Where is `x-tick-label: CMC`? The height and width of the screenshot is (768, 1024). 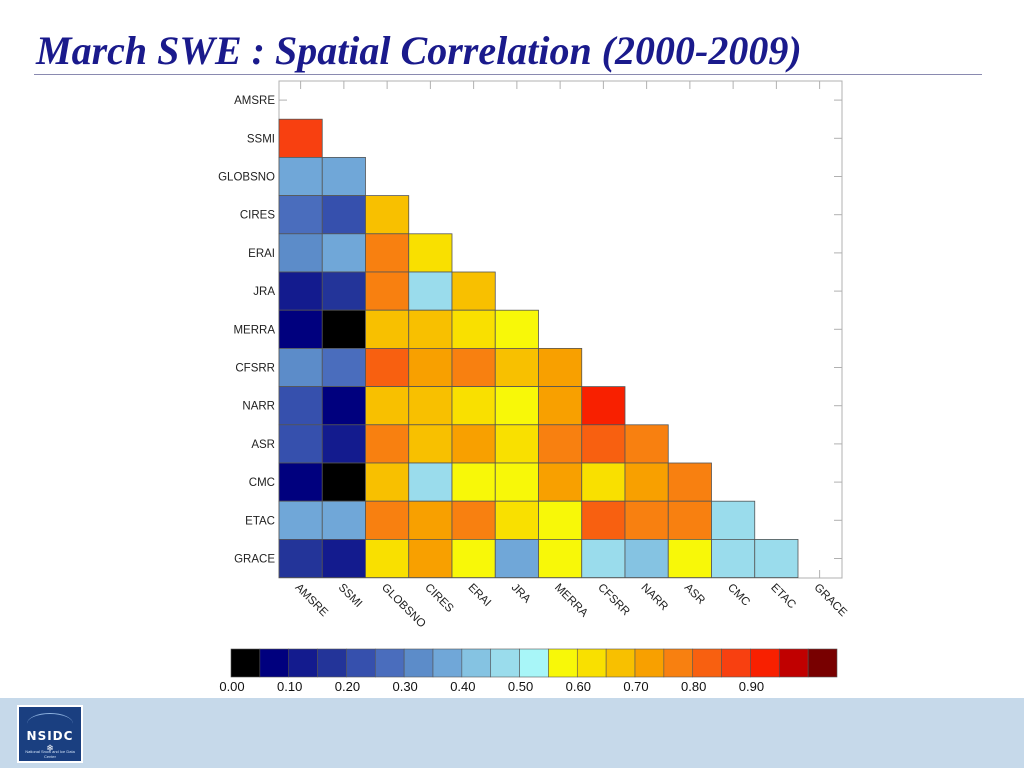
x-tick-label: CMC is located at coordinates (738, 595).